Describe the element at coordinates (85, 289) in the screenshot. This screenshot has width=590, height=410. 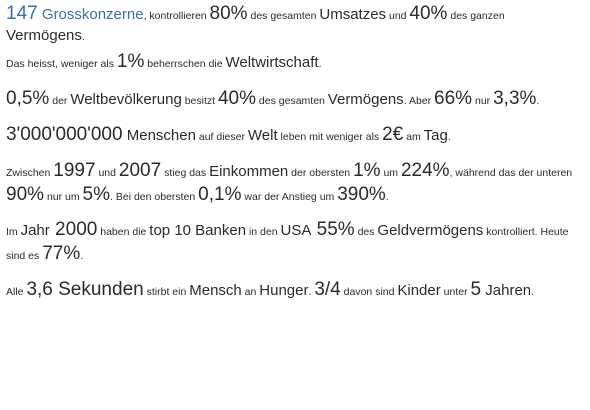
I see `text-segment: 3,6 Sekunden` at that location.